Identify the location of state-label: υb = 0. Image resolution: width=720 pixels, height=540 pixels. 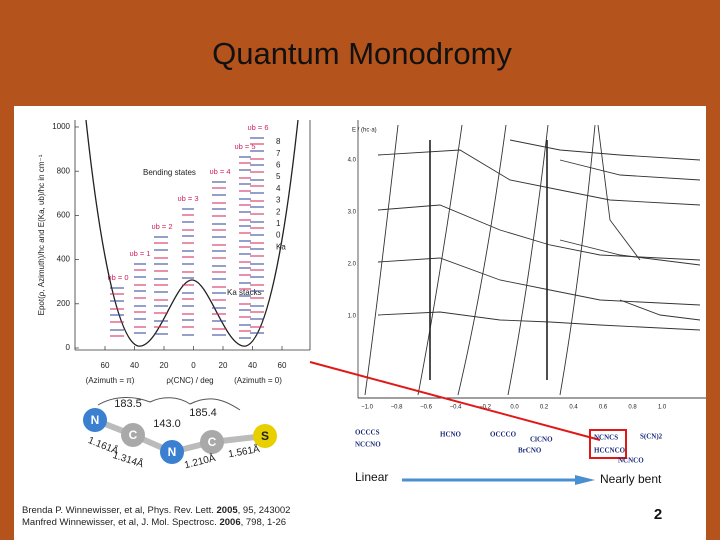
(118, 277).